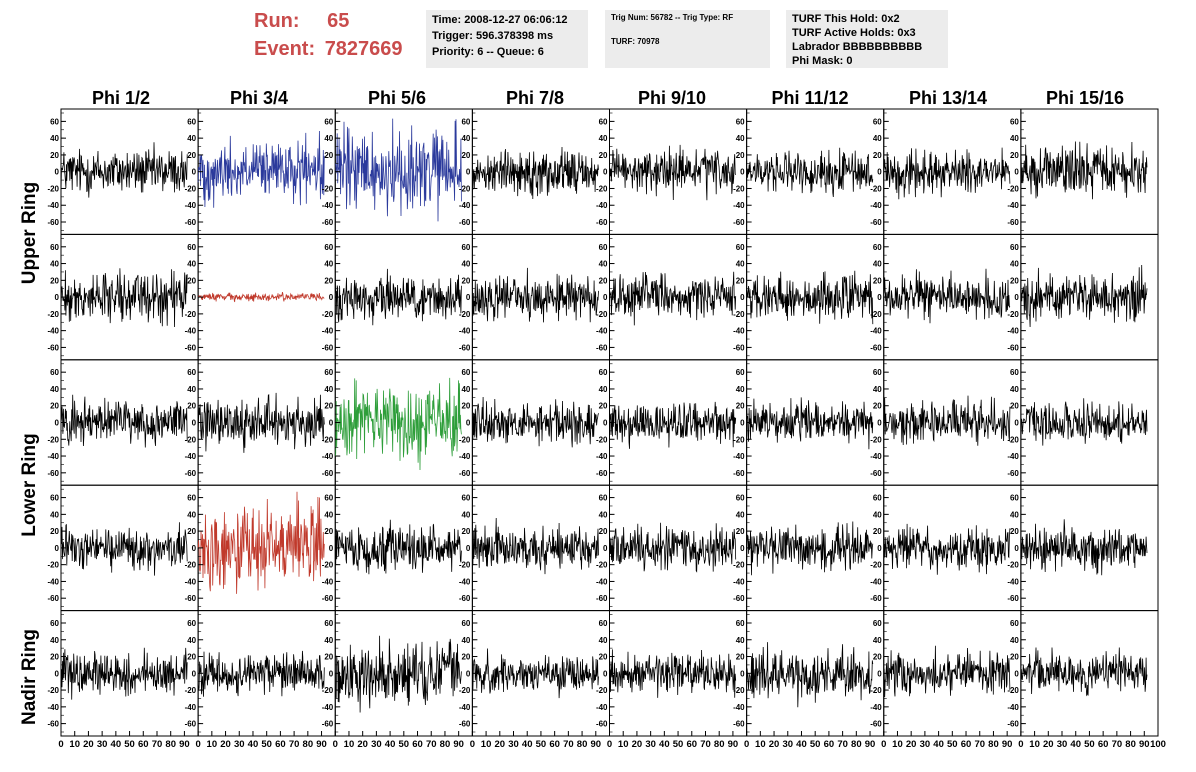 This screenshot has height=772, width=1196. I want to click on x-tick-label: 30, so click(376, 744).